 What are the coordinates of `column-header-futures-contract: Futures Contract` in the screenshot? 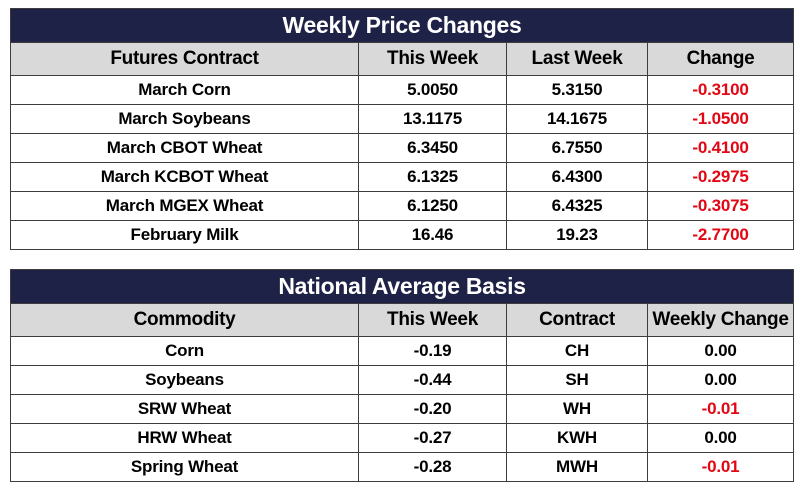 It's located at (184, 59).